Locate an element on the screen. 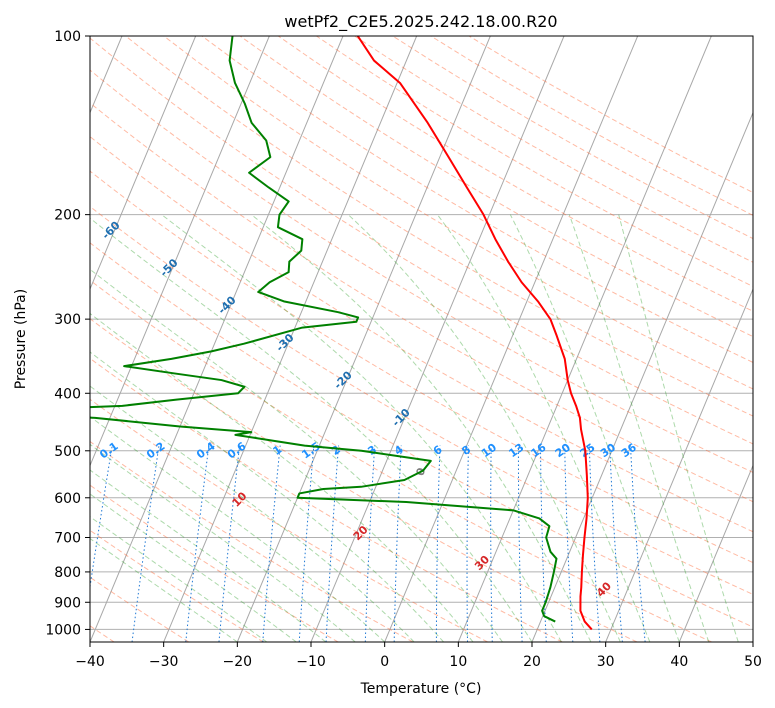 The height and width of the screenshot is (708, 775). y-tick-label: 100 is located at coordinates (67, 37).